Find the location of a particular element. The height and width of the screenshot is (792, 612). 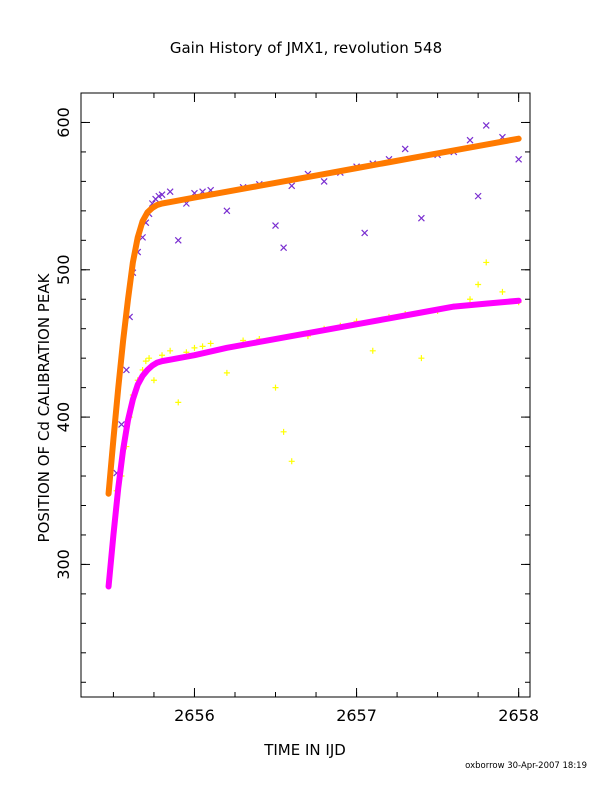

x-tick-label: 2658 is located at coordinates (518, 715).